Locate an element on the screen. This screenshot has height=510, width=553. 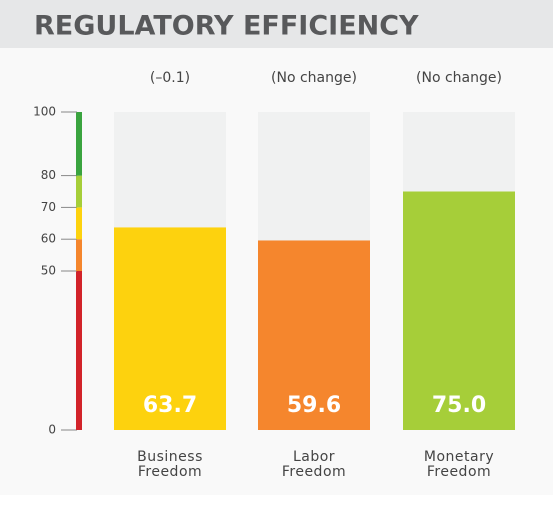
x-tick-label: Monetary Freedom is located at coordinates (459, 464).